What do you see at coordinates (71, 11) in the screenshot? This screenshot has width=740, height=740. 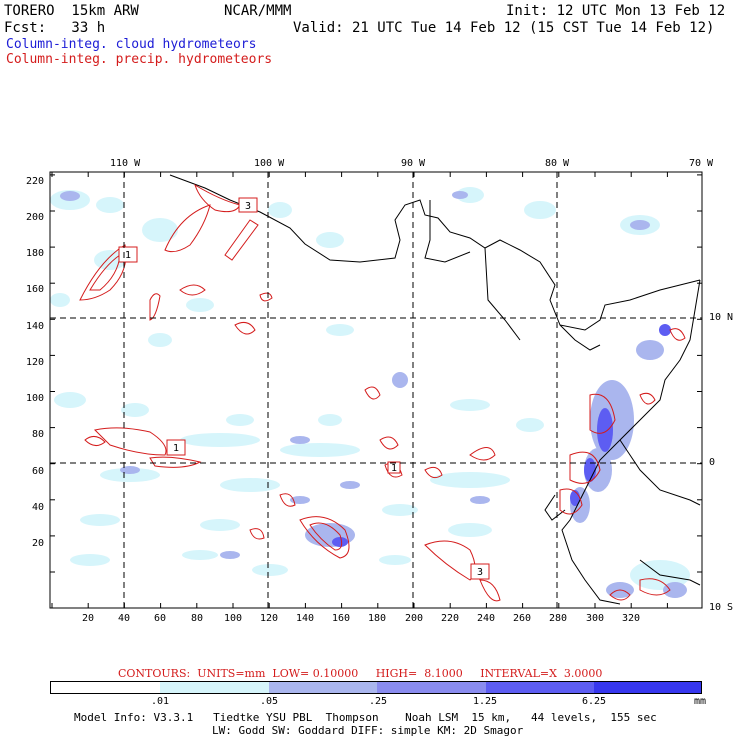 I see `model-title: TORERO 15km ARW` at bounding box center [71, 11].